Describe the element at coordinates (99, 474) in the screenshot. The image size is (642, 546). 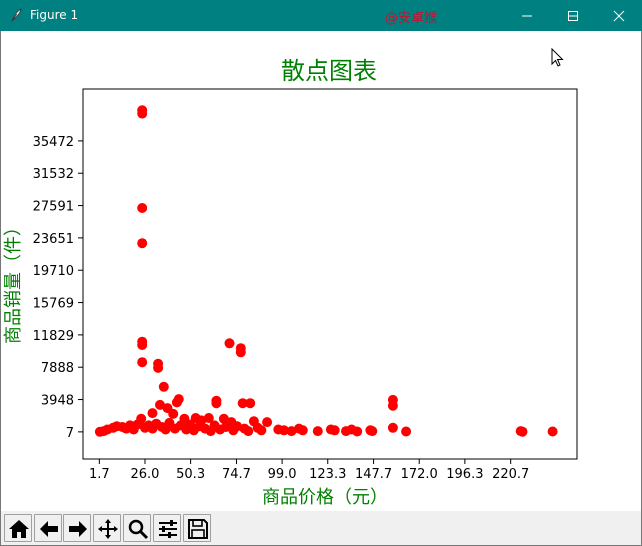
I see `x-tick-label: 1.7` at that location.